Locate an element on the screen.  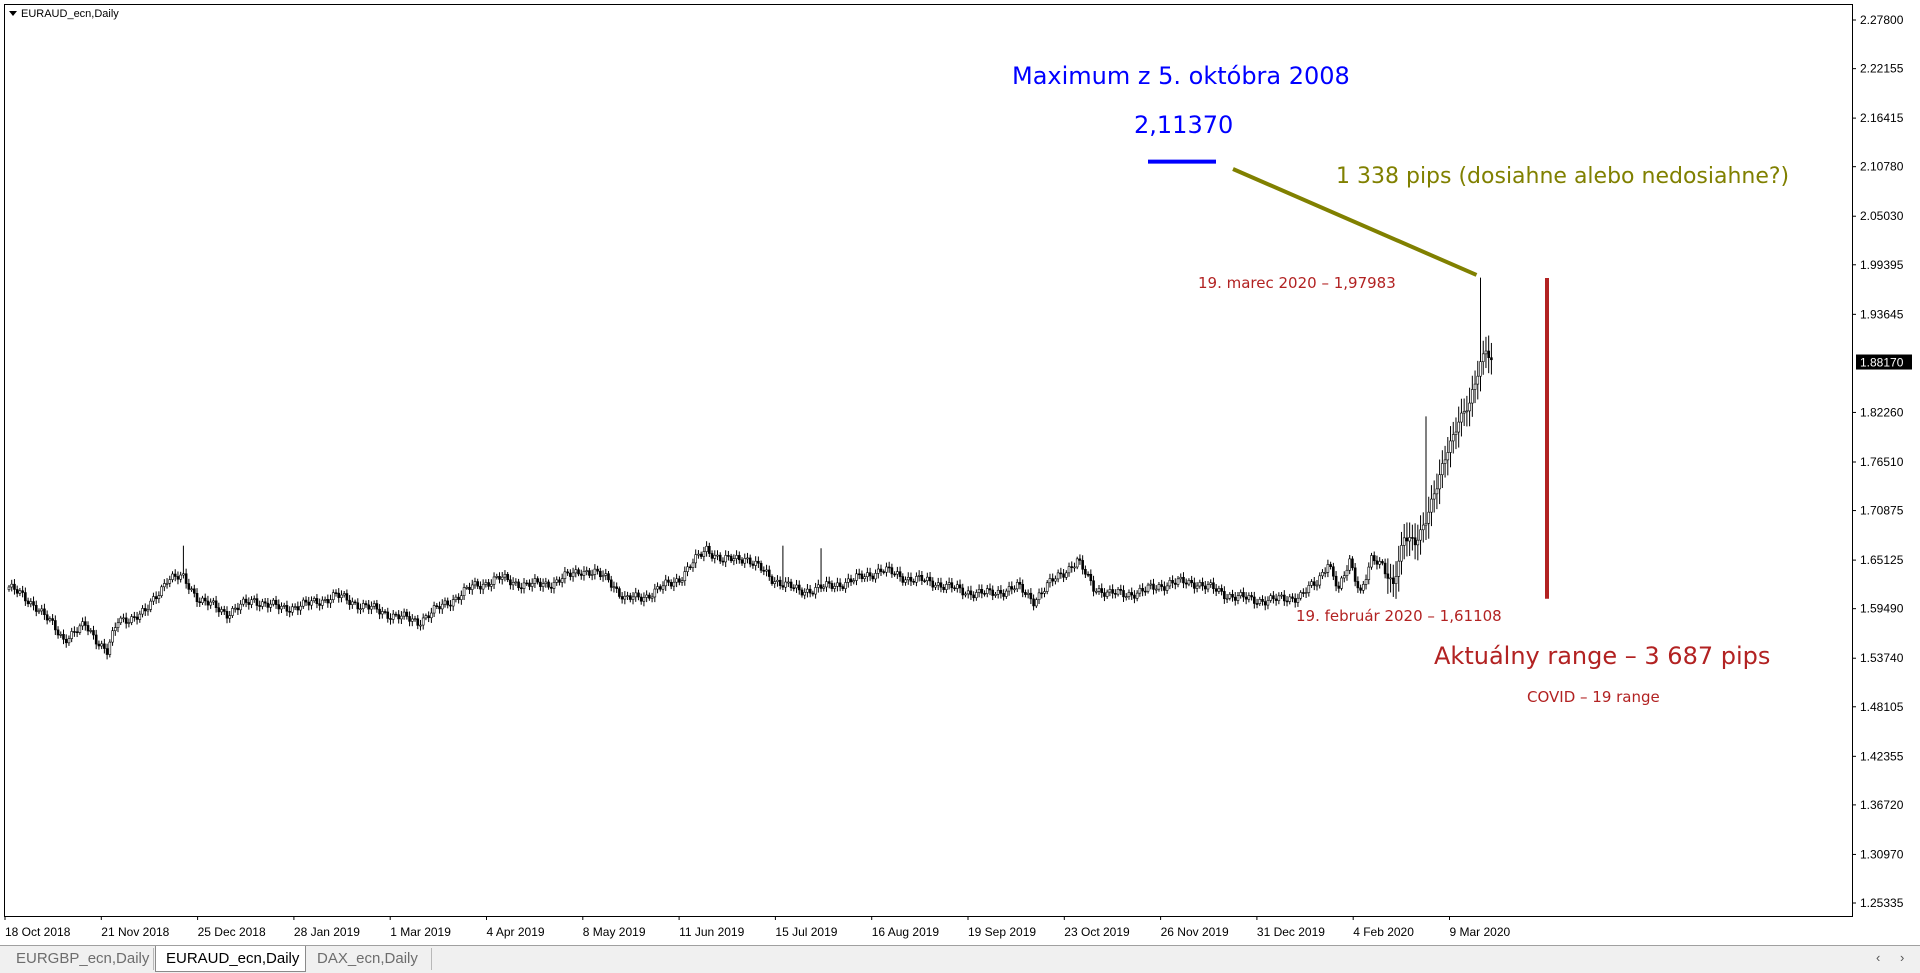
current-price-label: 1.88170 is located at coordinates (1882, 363).